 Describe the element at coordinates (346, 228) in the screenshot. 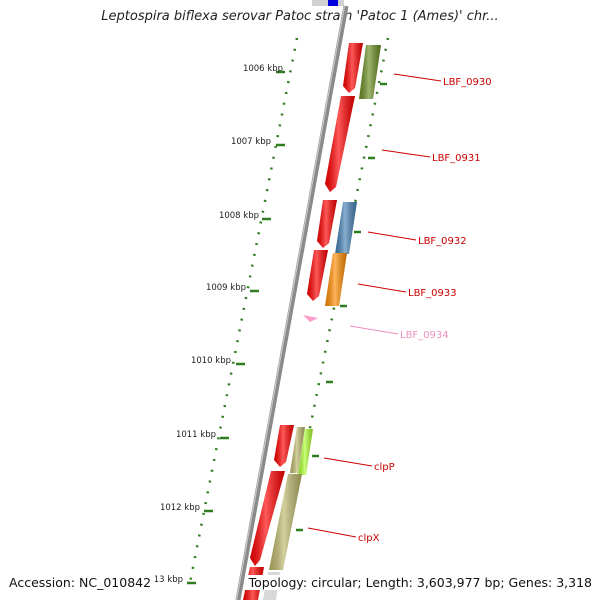

I see `feature-lbf0932` at that location.